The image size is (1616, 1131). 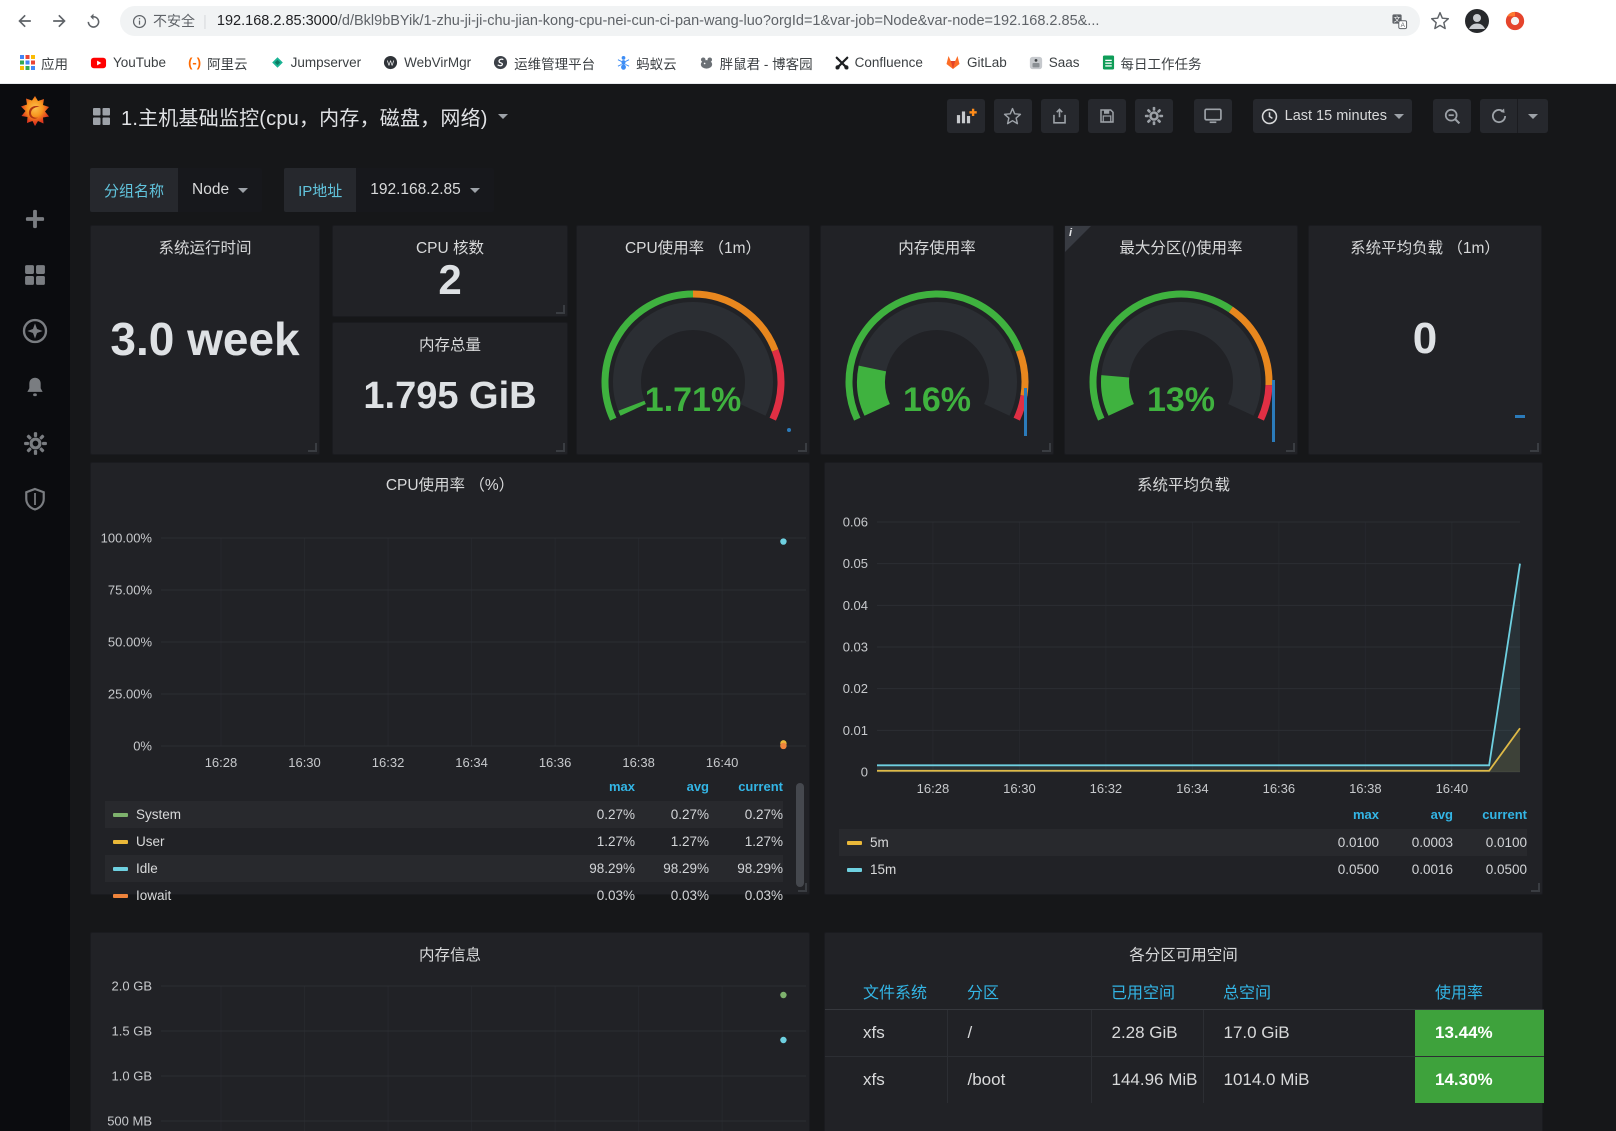 What do you see at coordinates (1147, 991) in the screenshot?
I see `col-used: 已用空间` at bounding box center [1147, 991].